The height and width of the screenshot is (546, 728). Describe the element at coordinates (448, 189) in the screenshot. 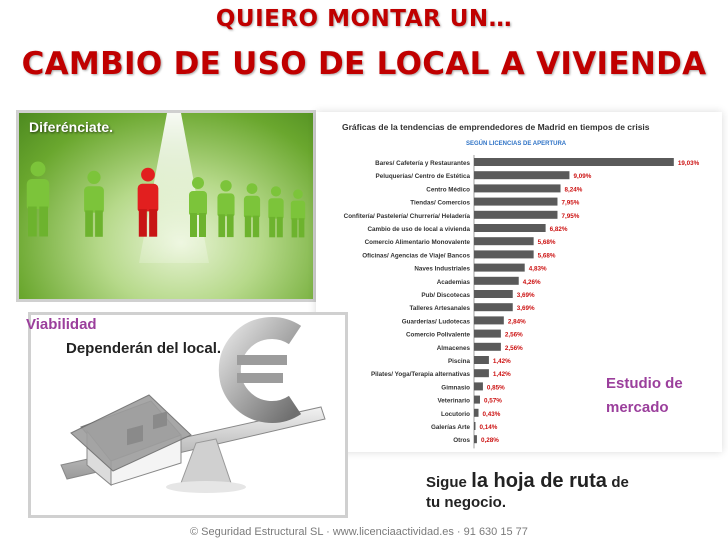

I see `category-label: Centro Médico` at that location.